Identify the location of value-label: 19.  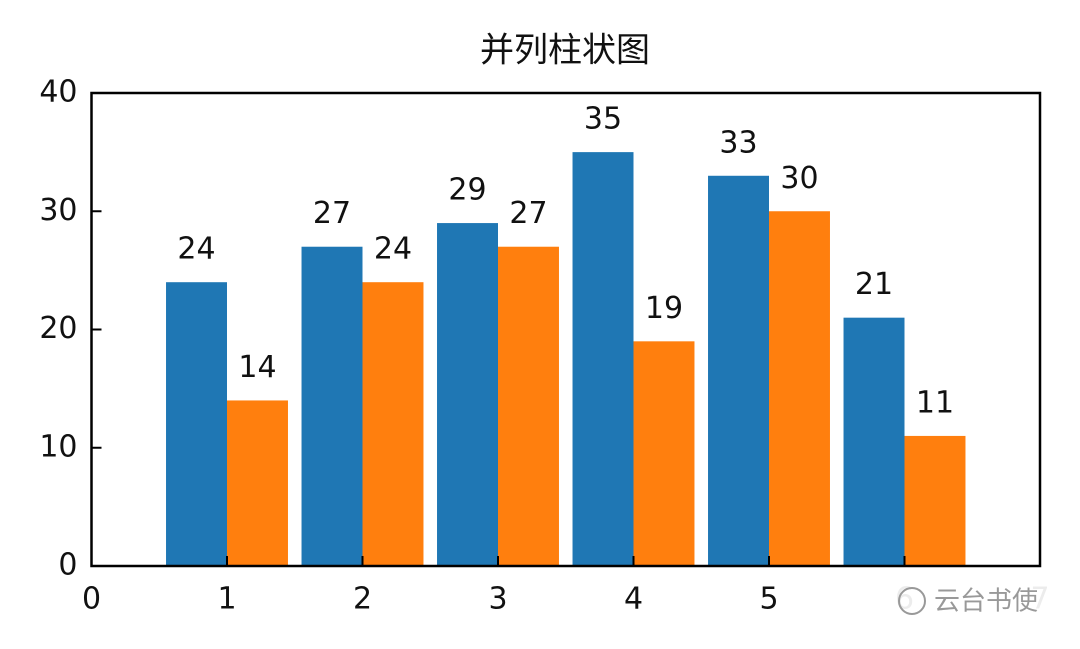
(664, 308).